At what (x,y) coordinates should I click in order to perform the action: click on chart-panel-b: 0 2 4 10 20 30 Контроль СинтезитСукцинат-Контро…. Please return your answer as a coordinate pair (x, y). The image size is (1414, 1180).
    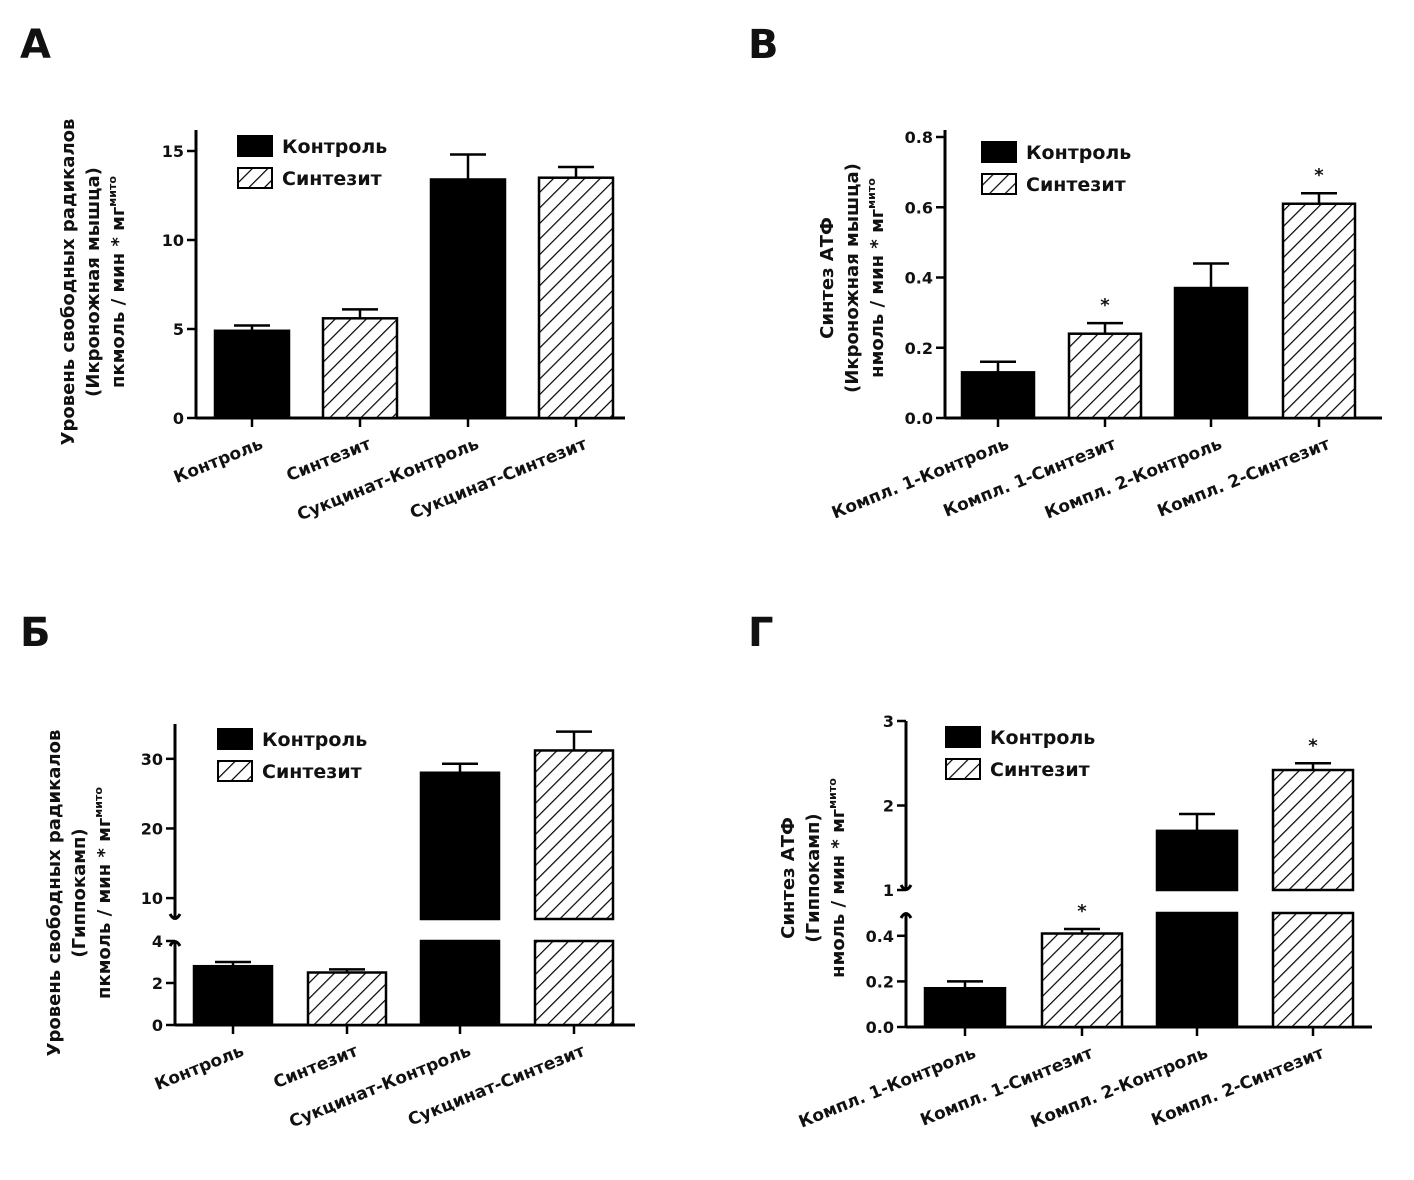
    Looking at the image, I should click on (339, 928).